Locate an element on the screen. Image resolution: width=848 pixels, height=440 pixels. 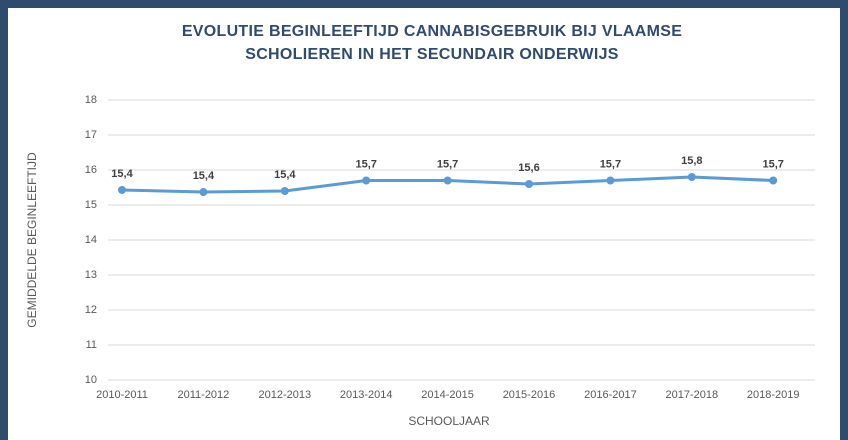
x-tick-label: 2018-2019 is located at coordinates (773, 395).